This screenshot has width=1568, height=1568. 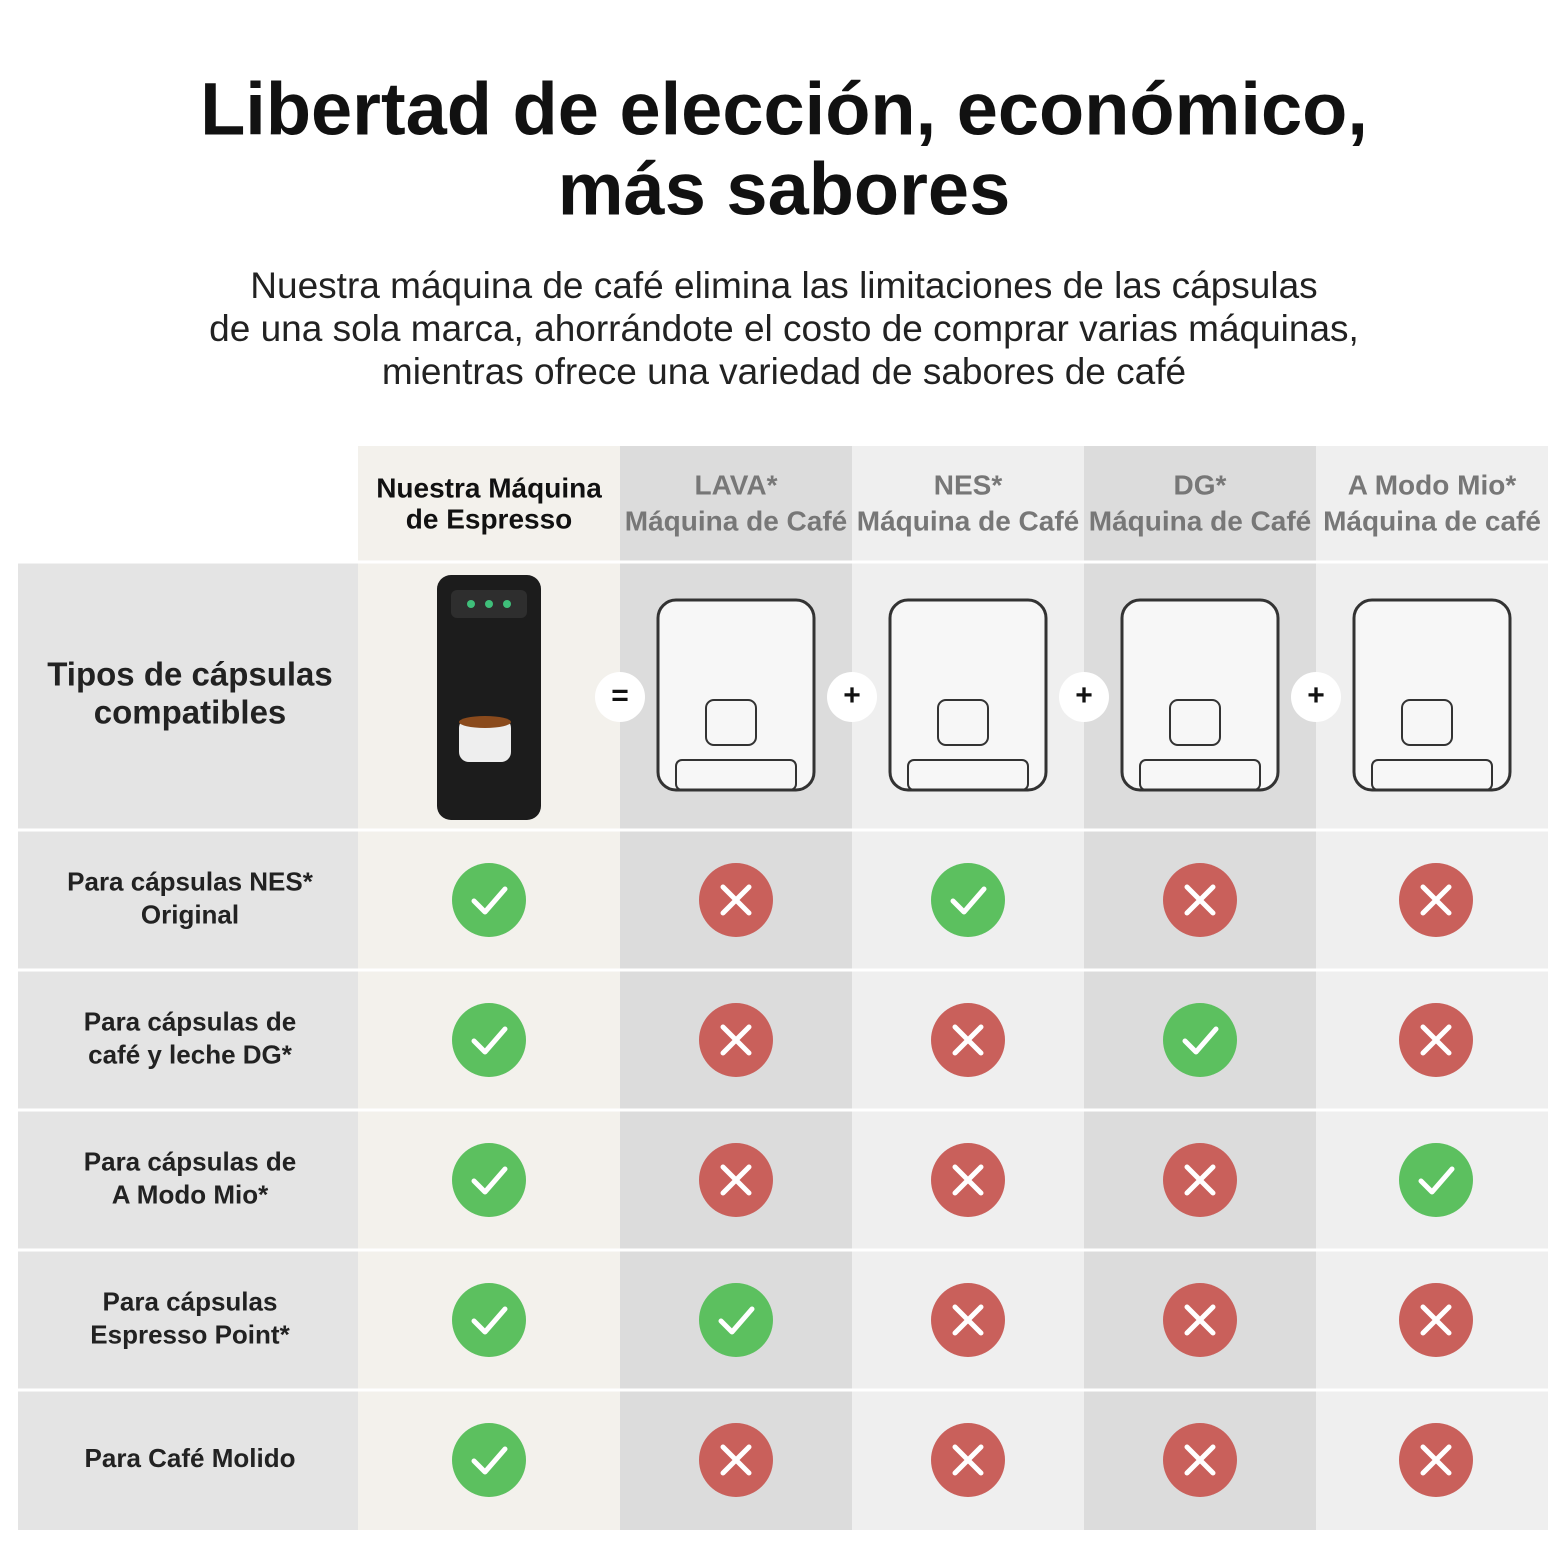 I want to click on row-label: Espresso Point*, so click(x=190, y=1334).